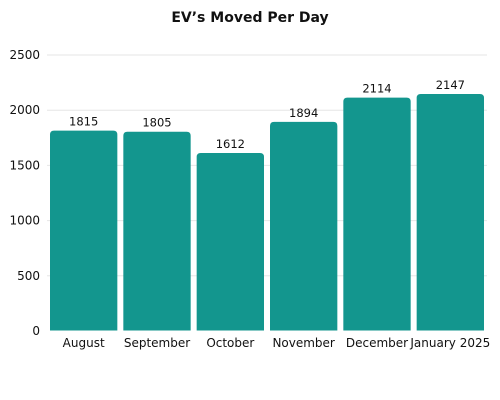 The height and width of the screenshot is (400, 500). Describe the element at coordinates (377, 343) in the screenshot. I see `x-tick-label: December` at that location.